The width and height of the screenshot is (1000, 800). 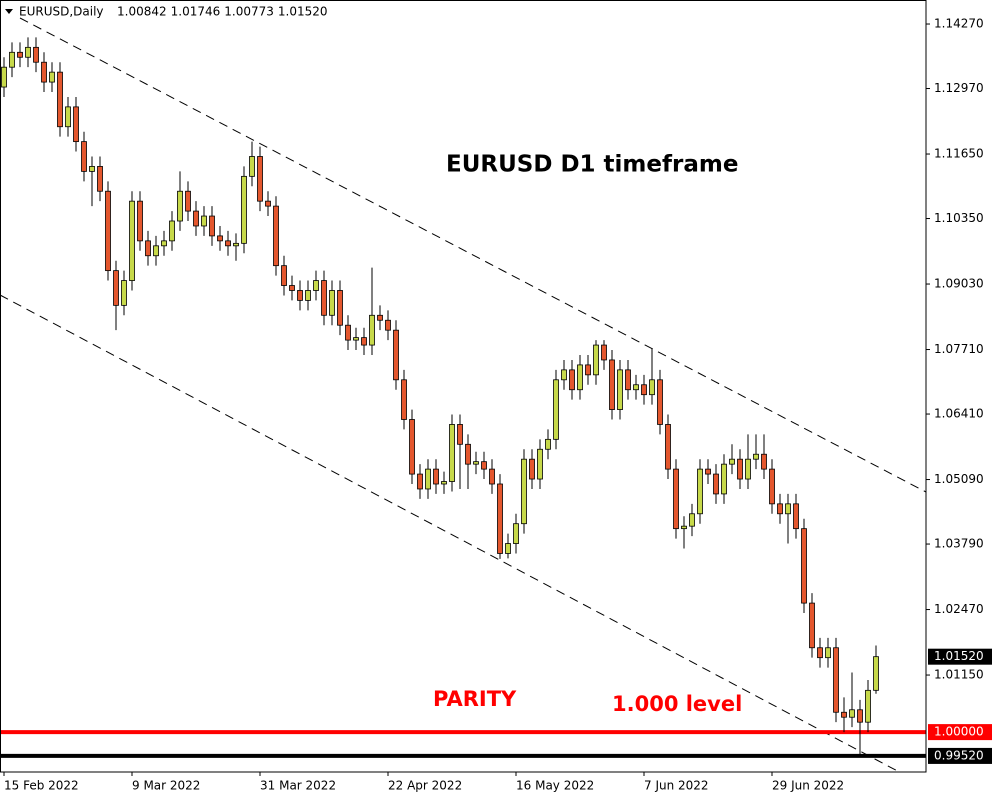 What do you see at coordinates (959, 732) in the screenshot?
I see `price-tag-label: 1.00000` at bounding box center [959, 732].